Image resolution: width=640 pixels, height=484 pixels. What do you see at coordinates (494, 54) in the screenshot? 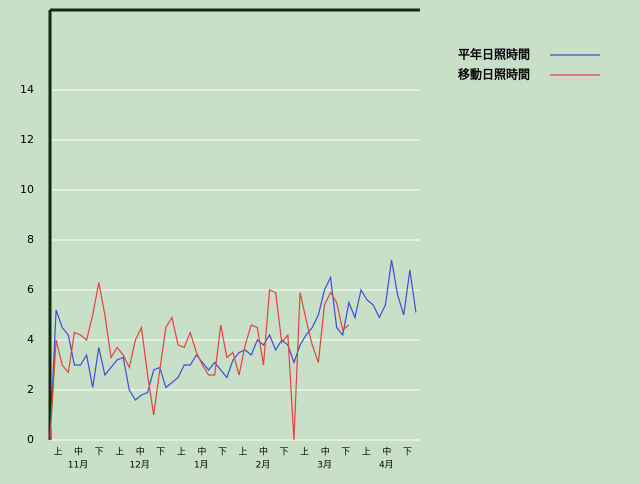
I see `legend-label: 平年日照時間` at bounding box center [494, 54].